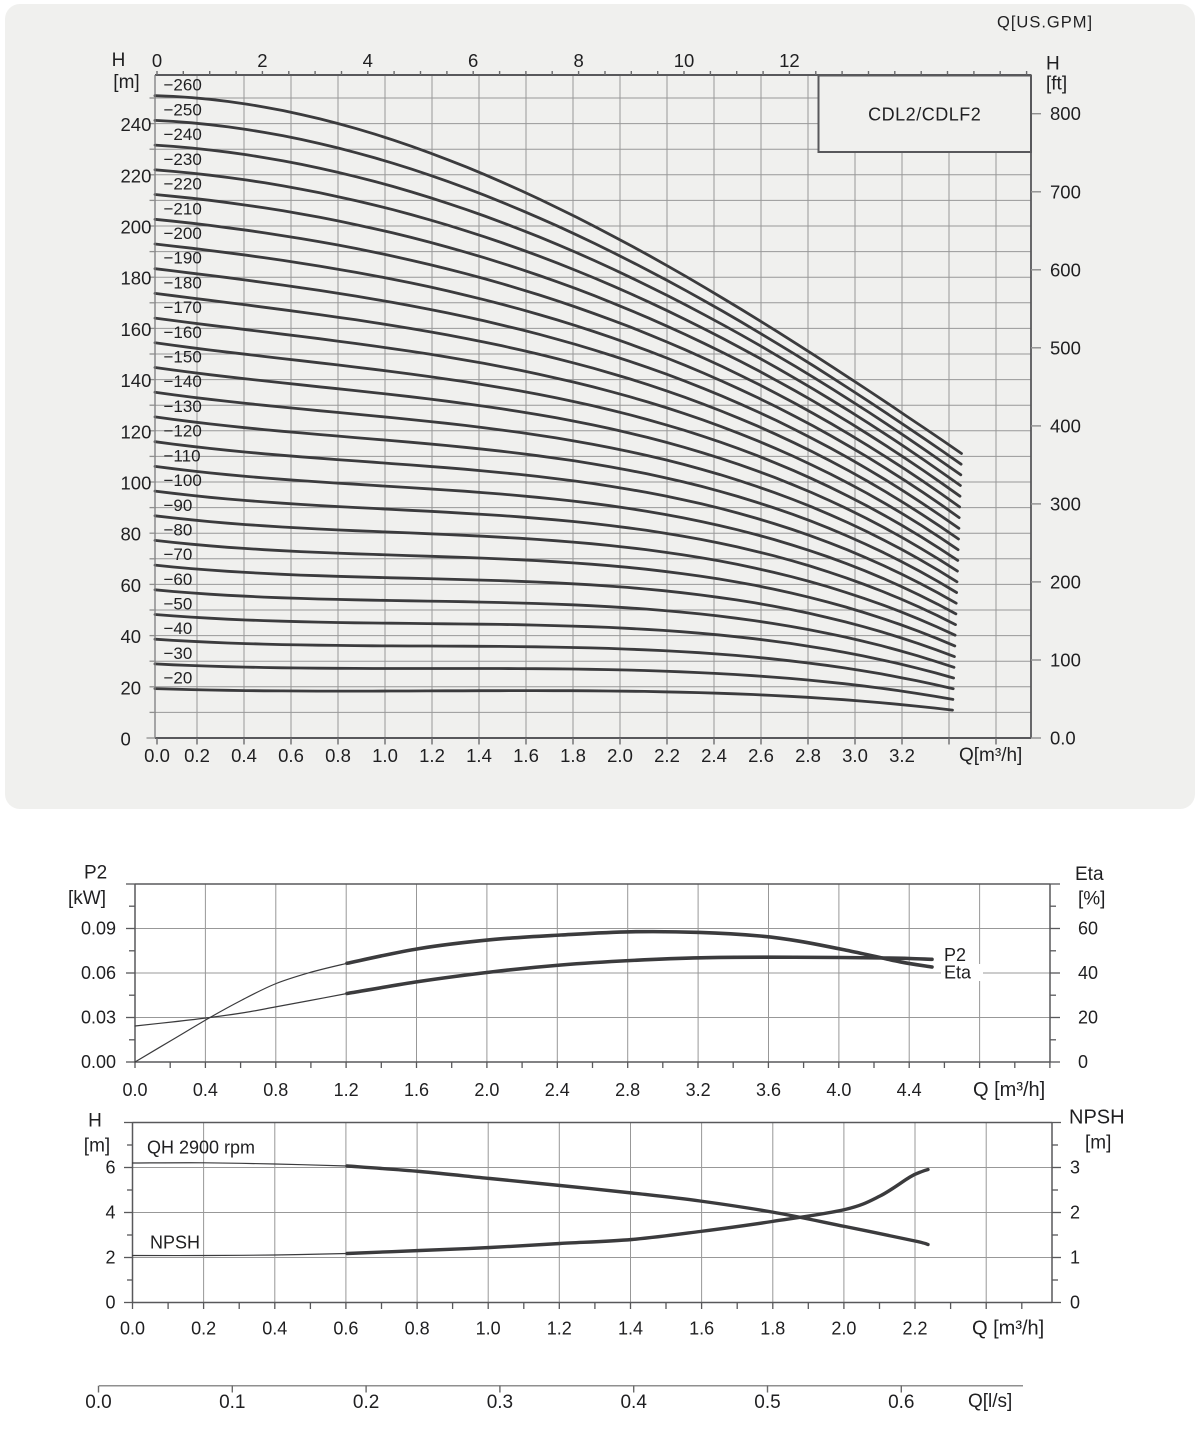 The image size is (1200, 1436). I want to click on svg-text: H, so click(1053, 64).